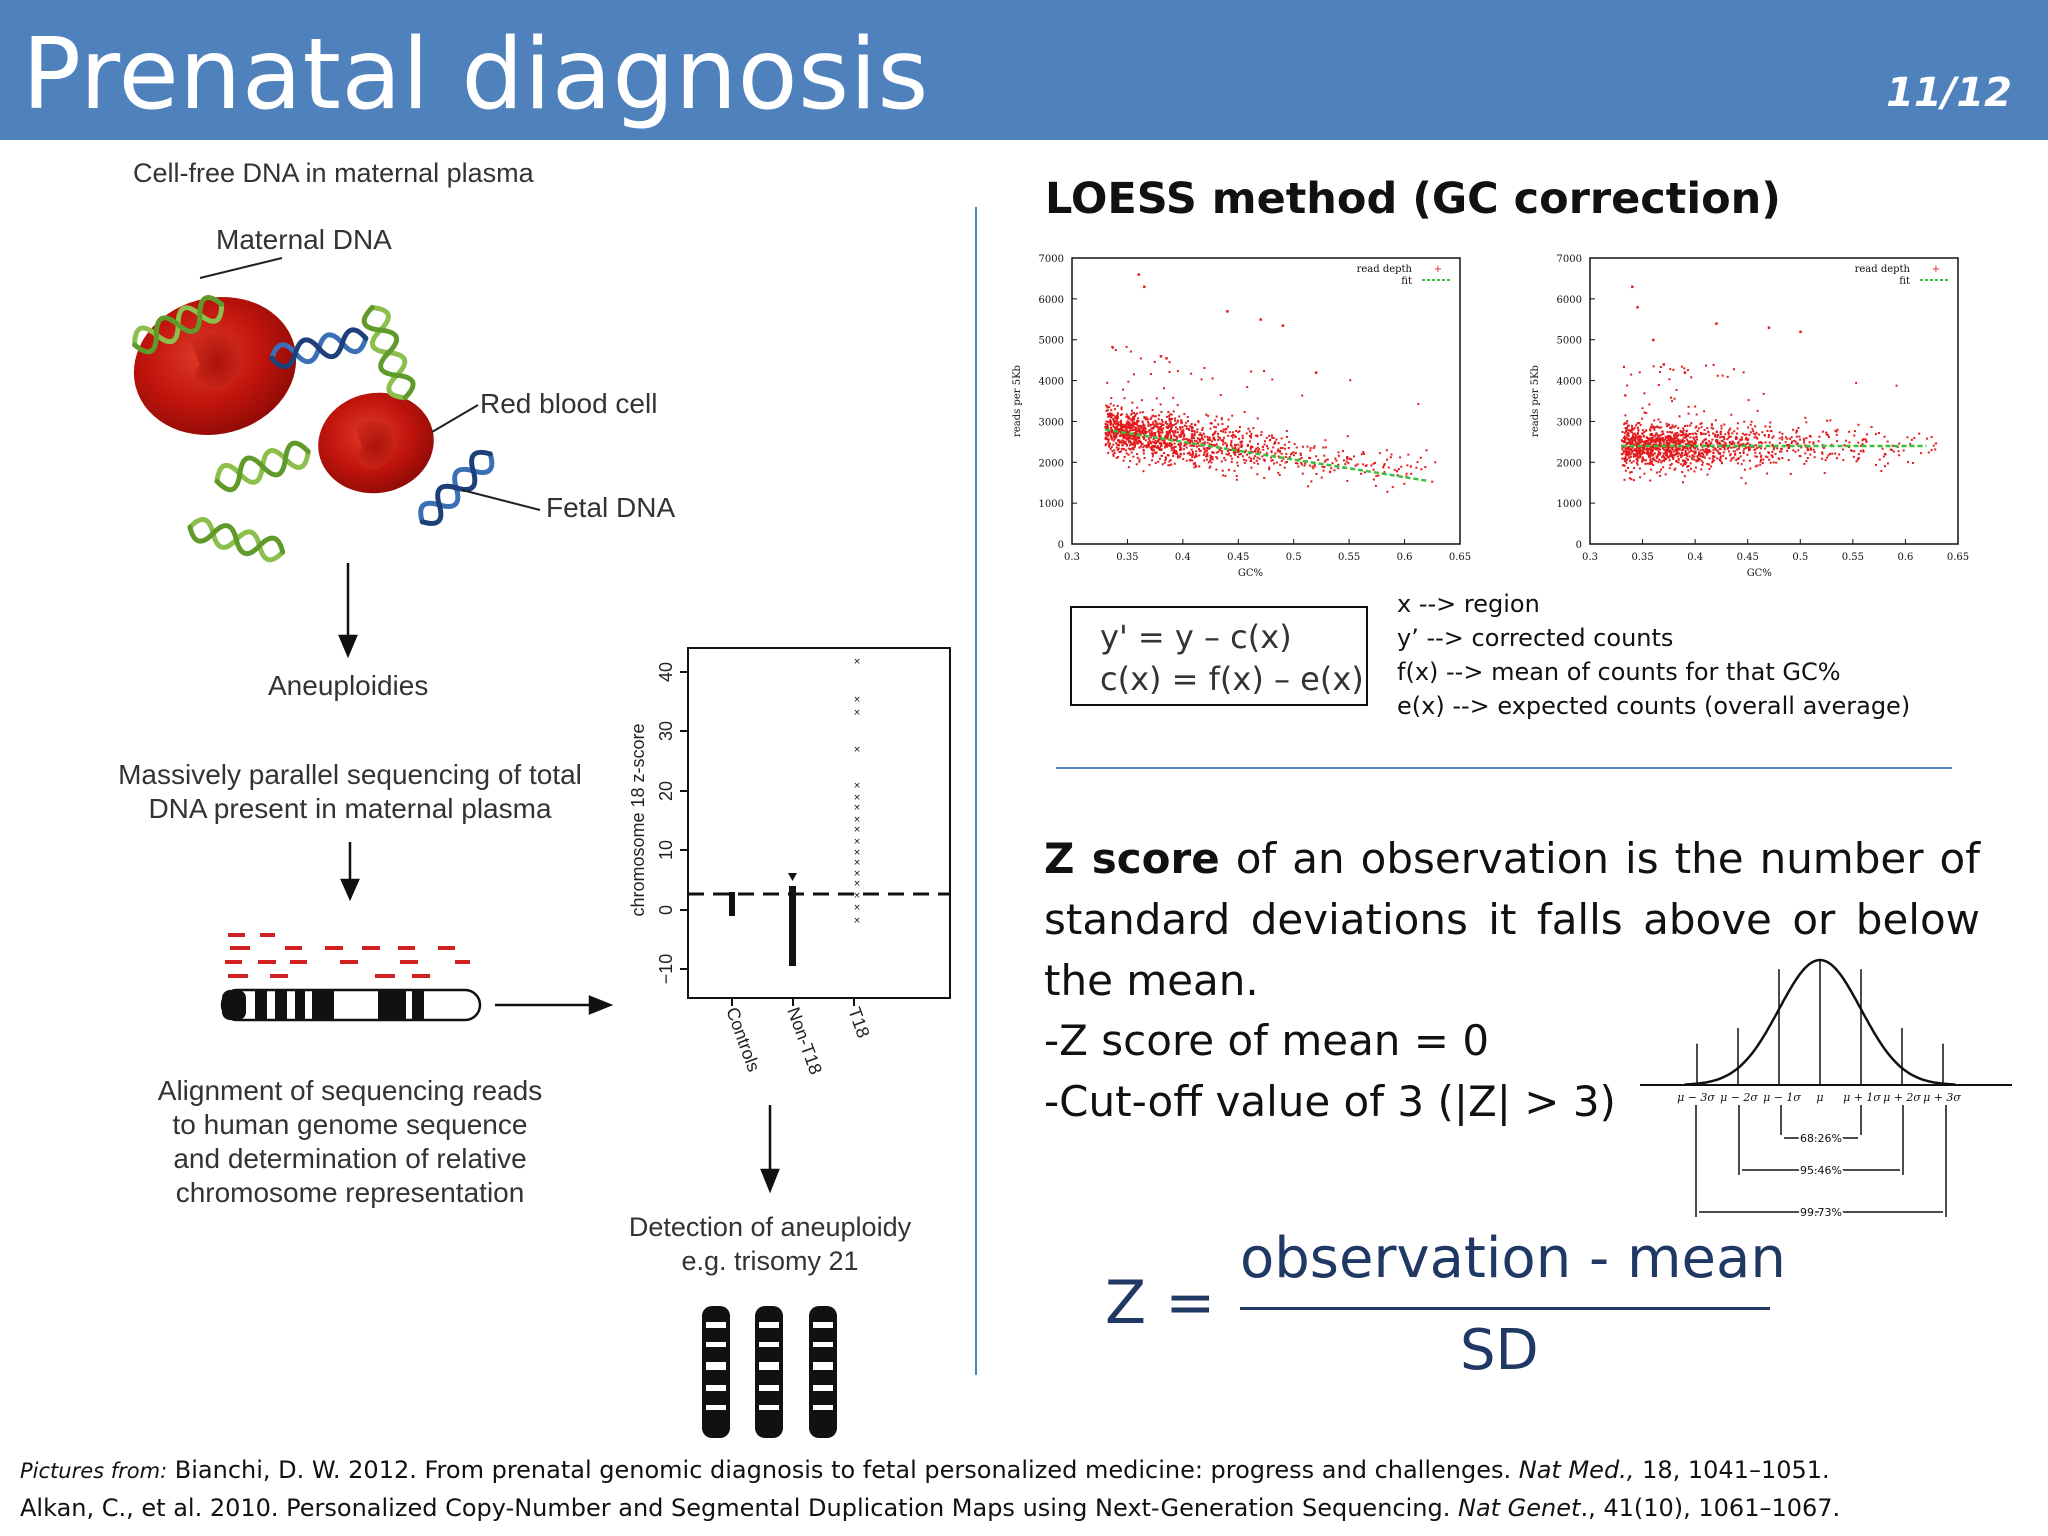 This screenshot has width=2048, height=1536. Describe the element at coordinates (1958, 557) in the screenshot. I see `loess-after-xtick: 0.65` at that location.